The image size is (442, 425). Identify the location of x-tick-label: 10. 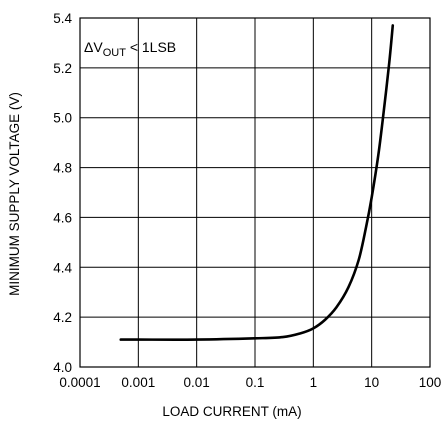
(371, 382).